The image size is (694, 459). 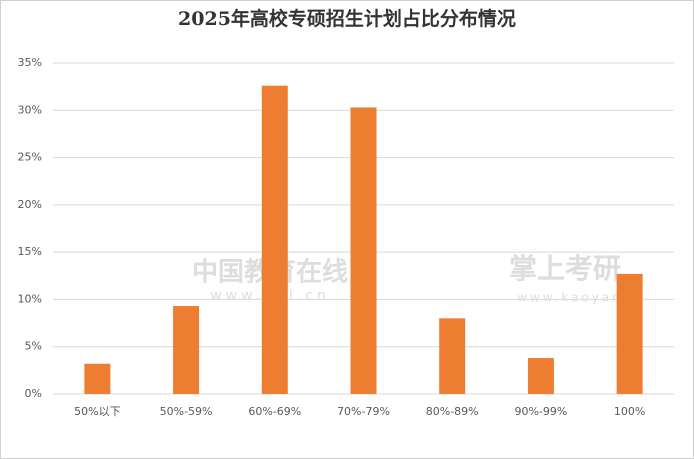 What do you see at coordinates (363, 411) in the screenshot?
I see `x-tick-label: 70%-79%` at bounding box center [363, 411].